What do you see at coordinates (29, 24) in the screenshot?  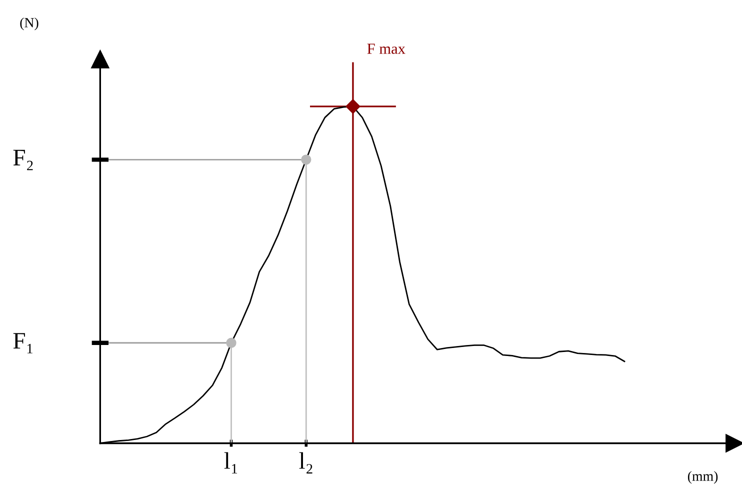 I see `text: (N)` at bounding box center [29, 24].